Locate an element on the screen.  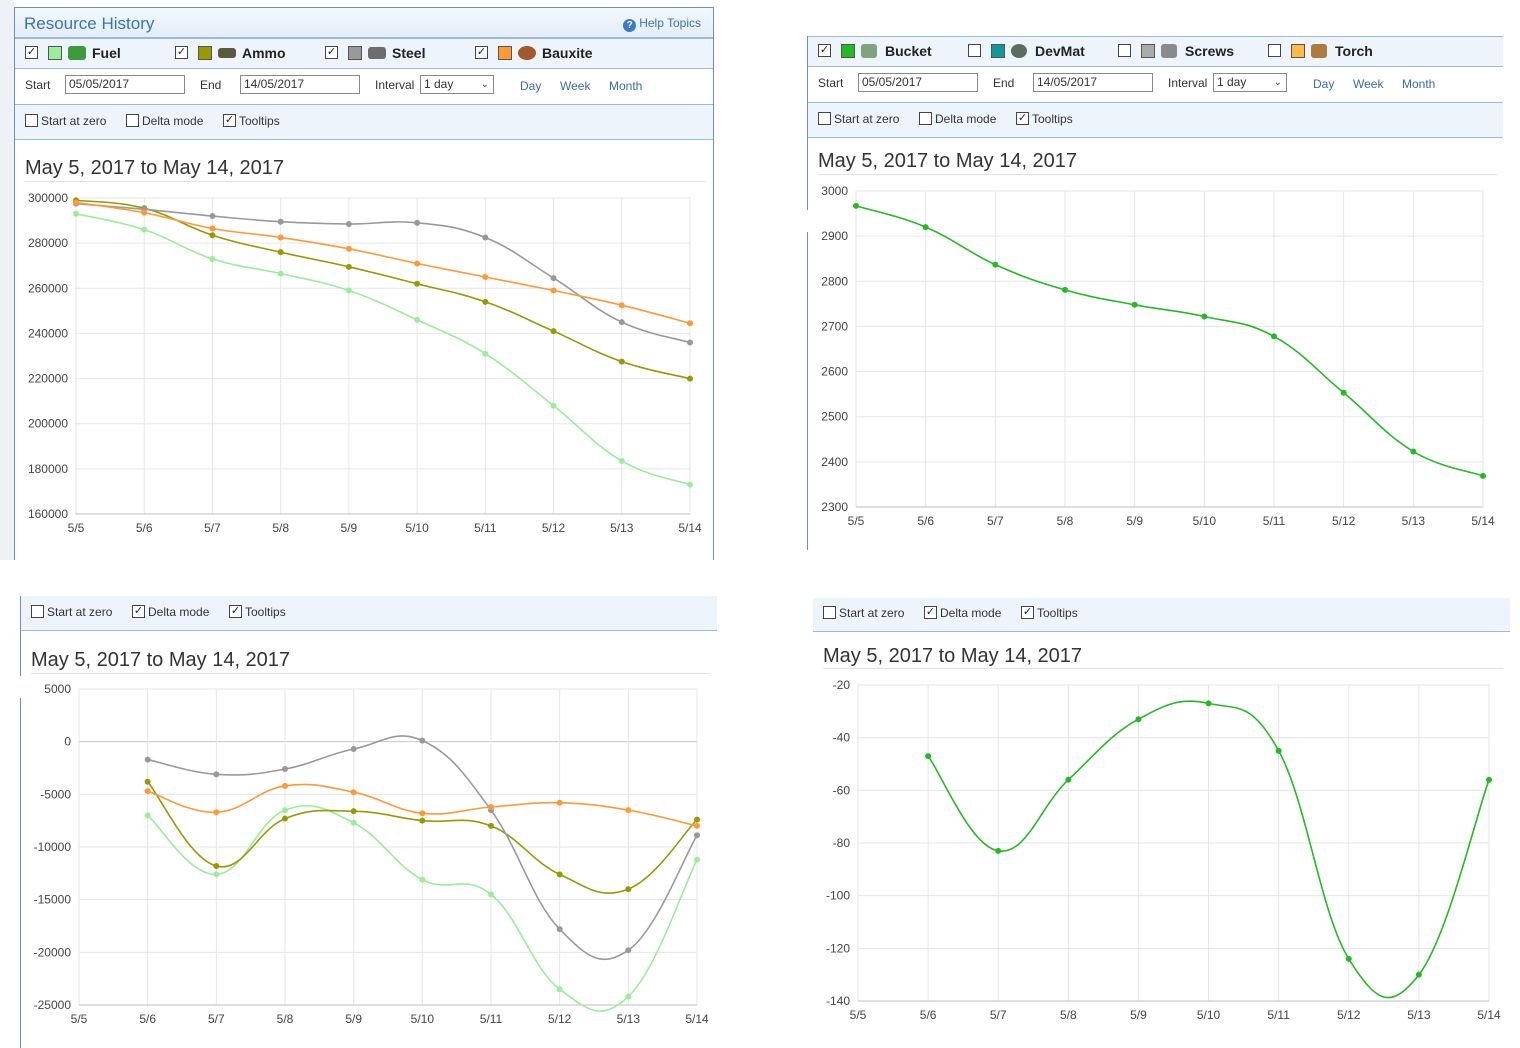
torch-color-swatch is located at coordinates (1298, 51).